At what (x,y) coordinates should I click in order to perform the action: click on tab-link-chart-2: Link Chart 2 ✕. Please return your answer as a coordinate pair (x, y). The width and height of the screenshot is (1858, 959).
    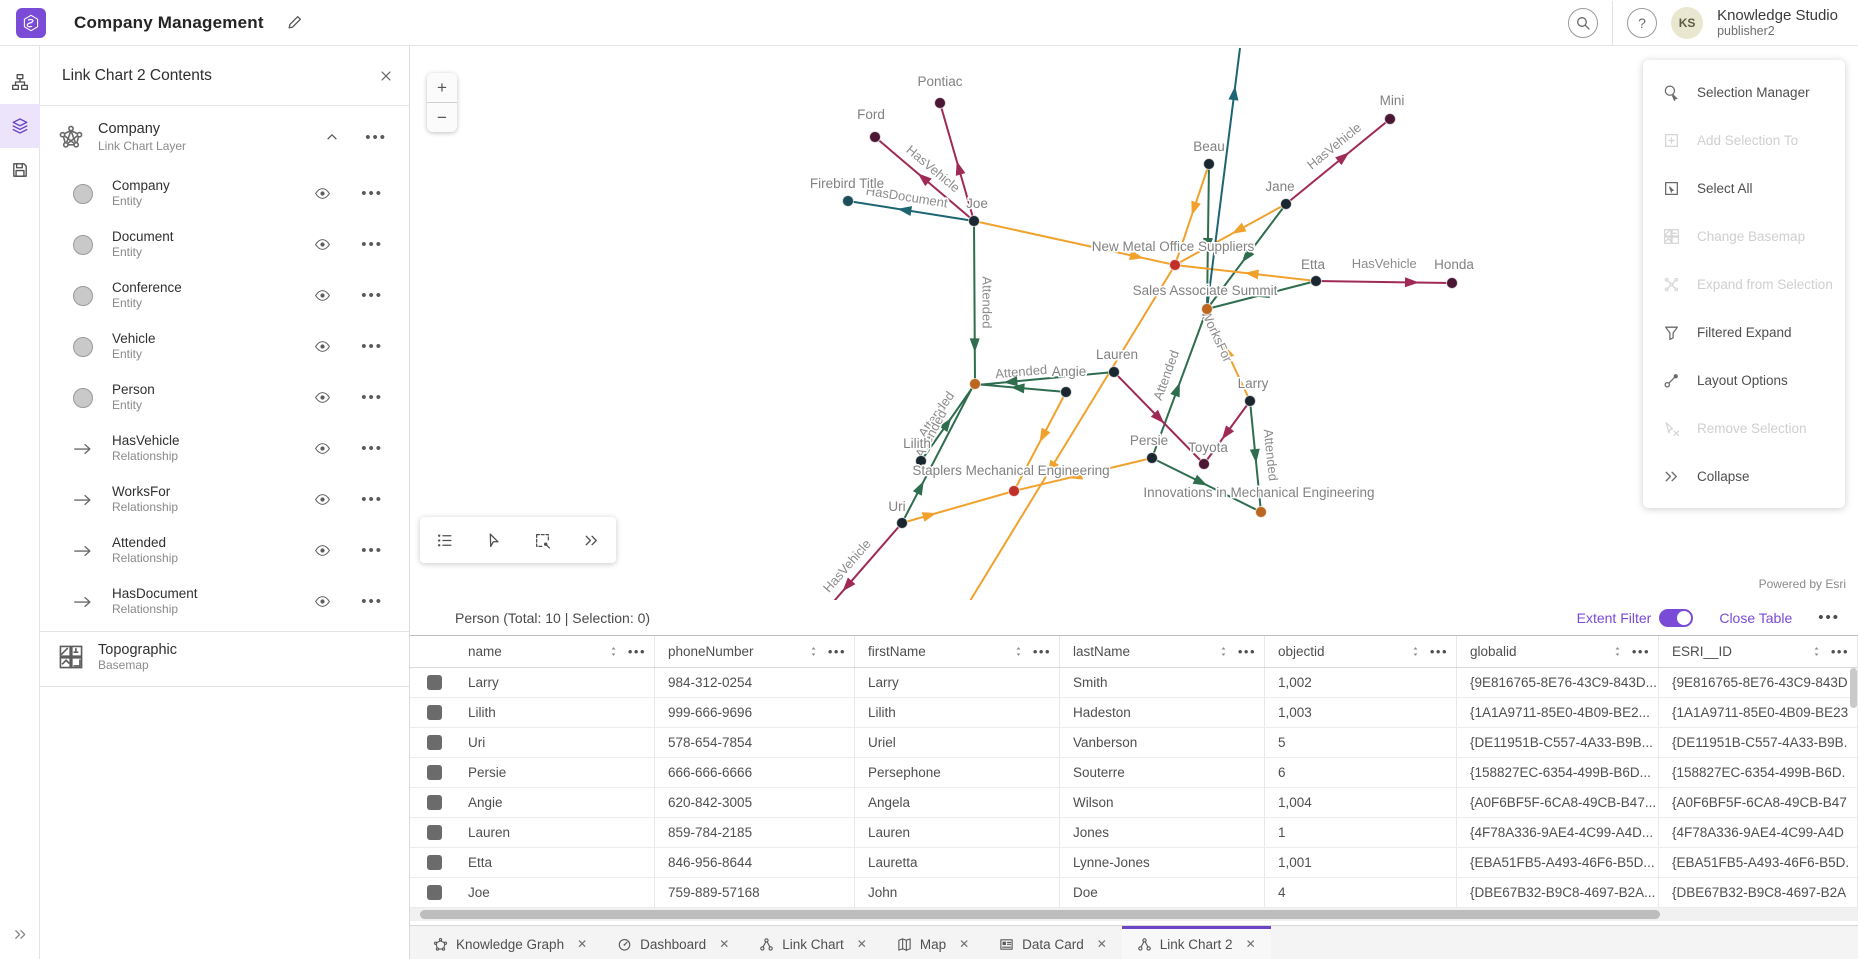
    Looking at the image, I should click on (1196, 942).